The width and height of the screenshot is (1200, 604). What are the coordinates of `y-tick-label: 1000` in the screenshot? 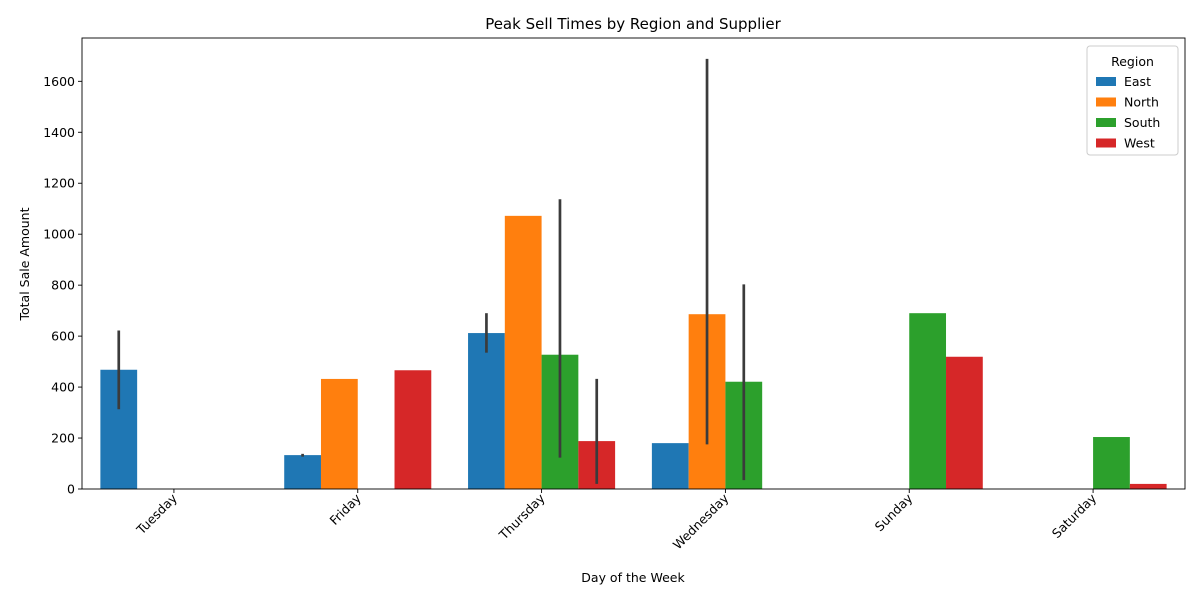 It's located at (59, 234).